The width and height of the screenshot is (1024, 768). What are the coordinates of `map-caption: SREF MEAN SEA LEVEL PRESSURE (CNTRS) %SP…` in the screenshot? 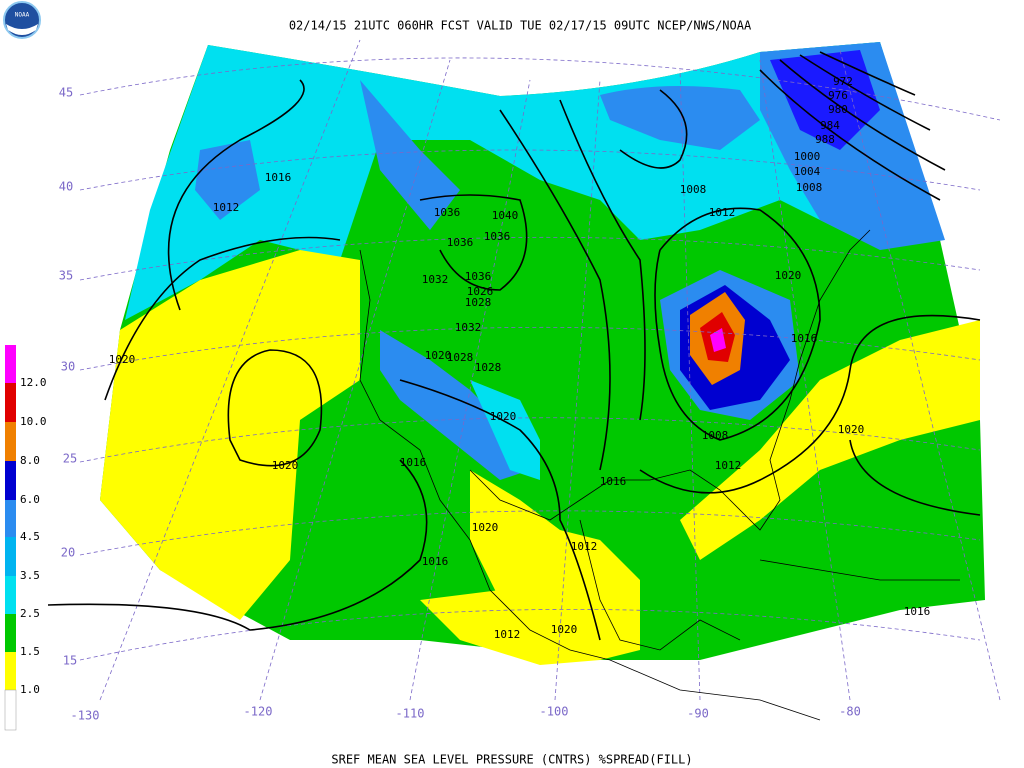 It's located at (511, 760).